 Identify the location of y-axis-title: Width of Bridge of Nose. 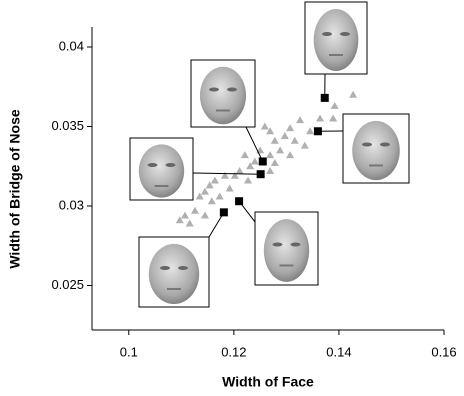
(15, 189).